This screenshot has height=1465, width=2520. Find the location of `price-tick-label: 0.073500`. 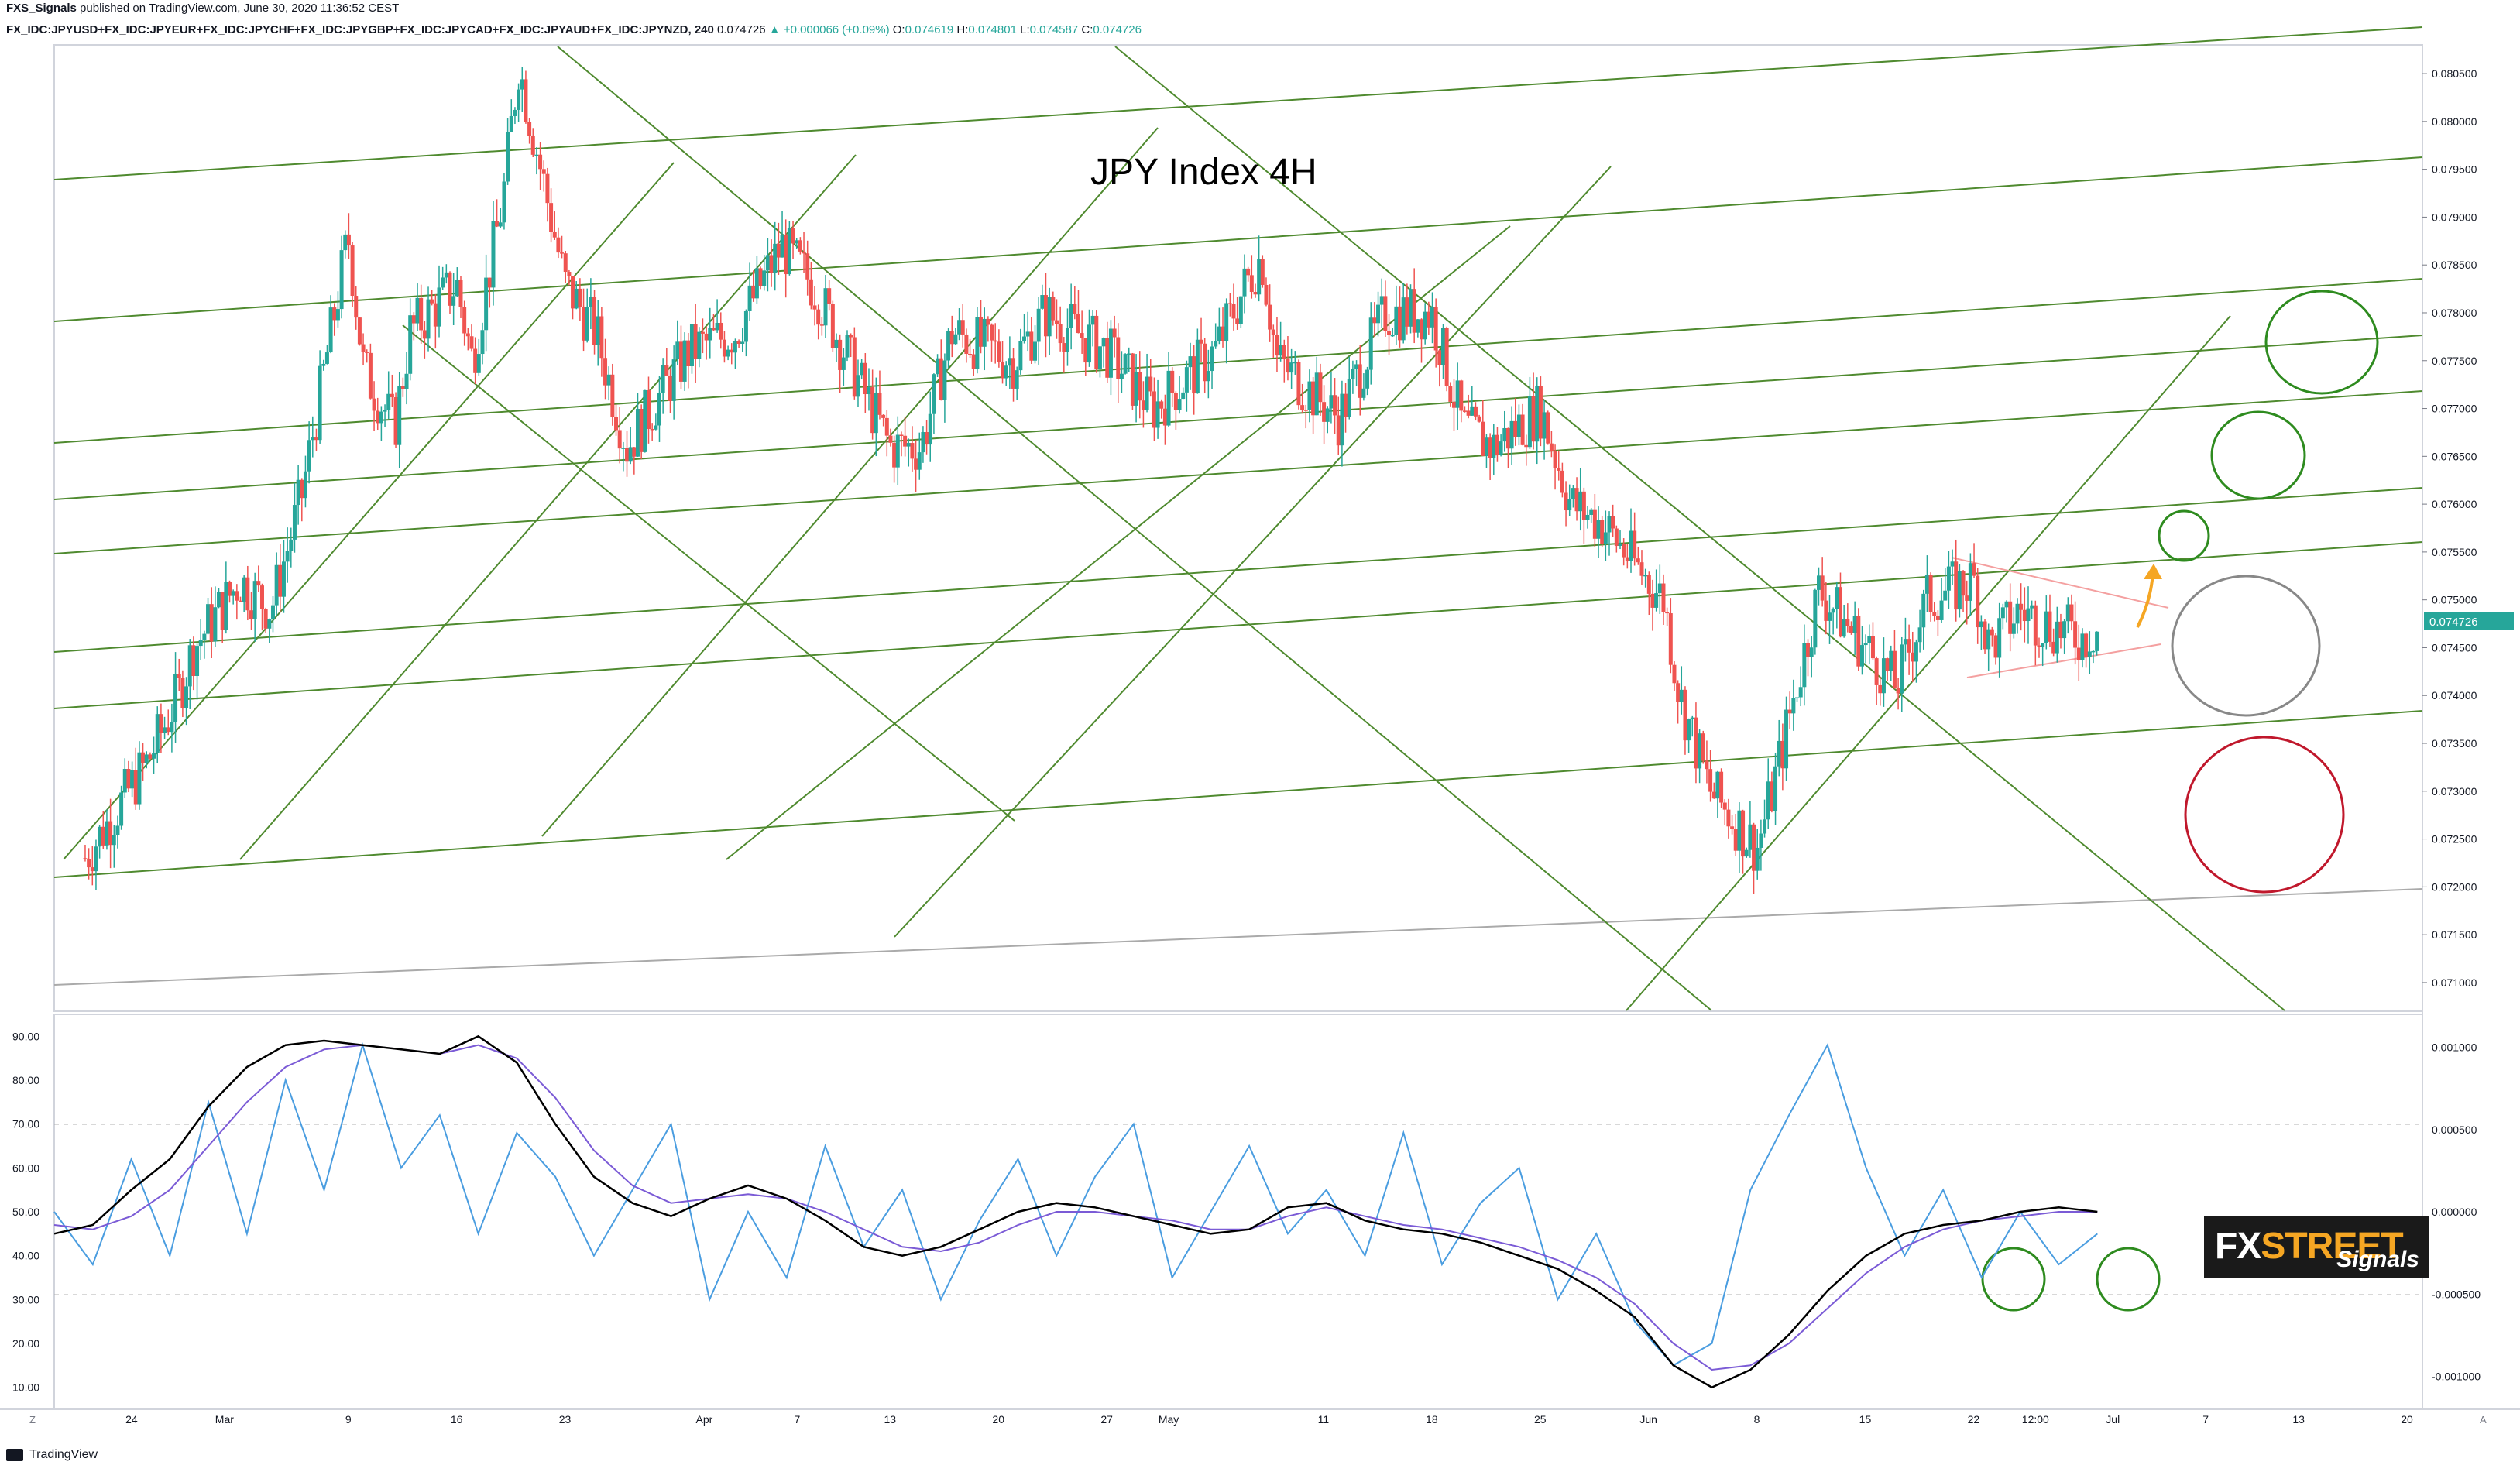

price-tick-label: 0.073500 is located at coordinates (2455, 744).